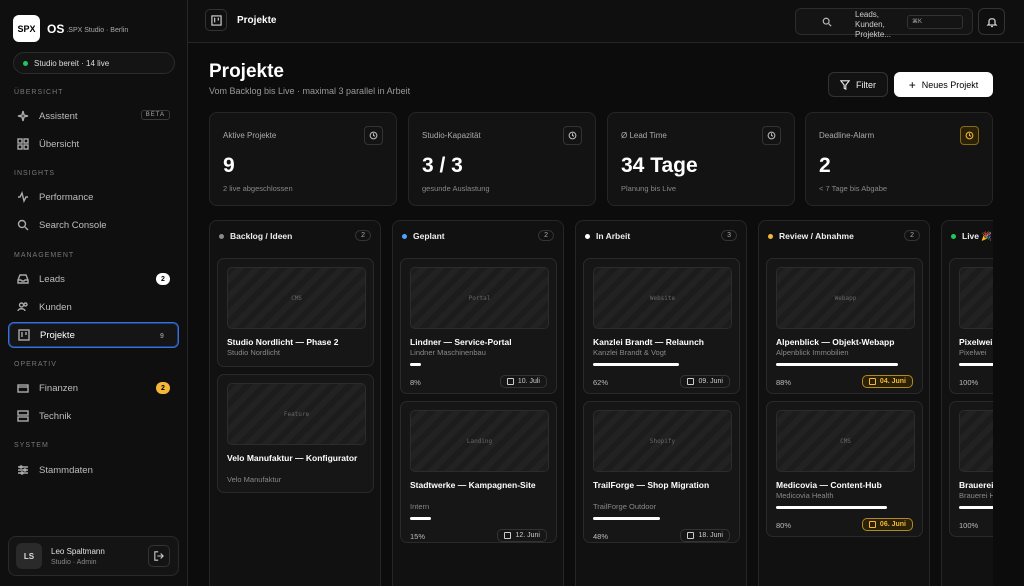  Describe the element at coordinates (892, 381) in the screenshot. I see `due-date: 04. Juni` at that location.